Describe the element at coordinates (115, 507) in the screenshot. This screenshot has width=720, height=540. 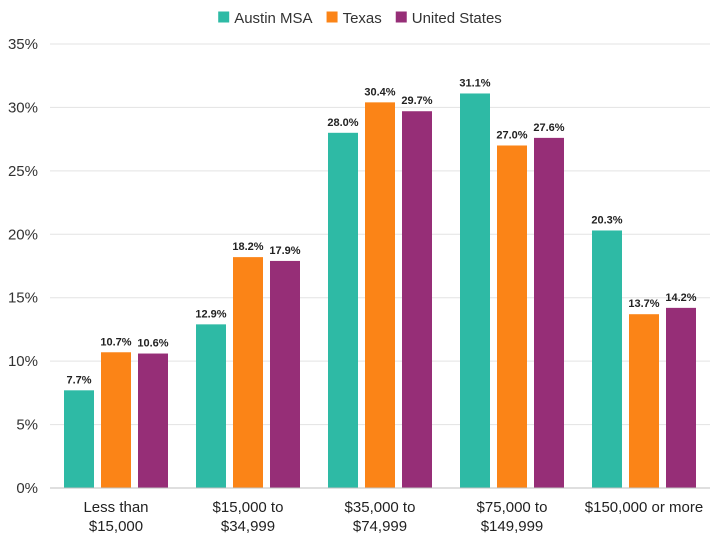
I see `x-tick-label: Less than` at that location.